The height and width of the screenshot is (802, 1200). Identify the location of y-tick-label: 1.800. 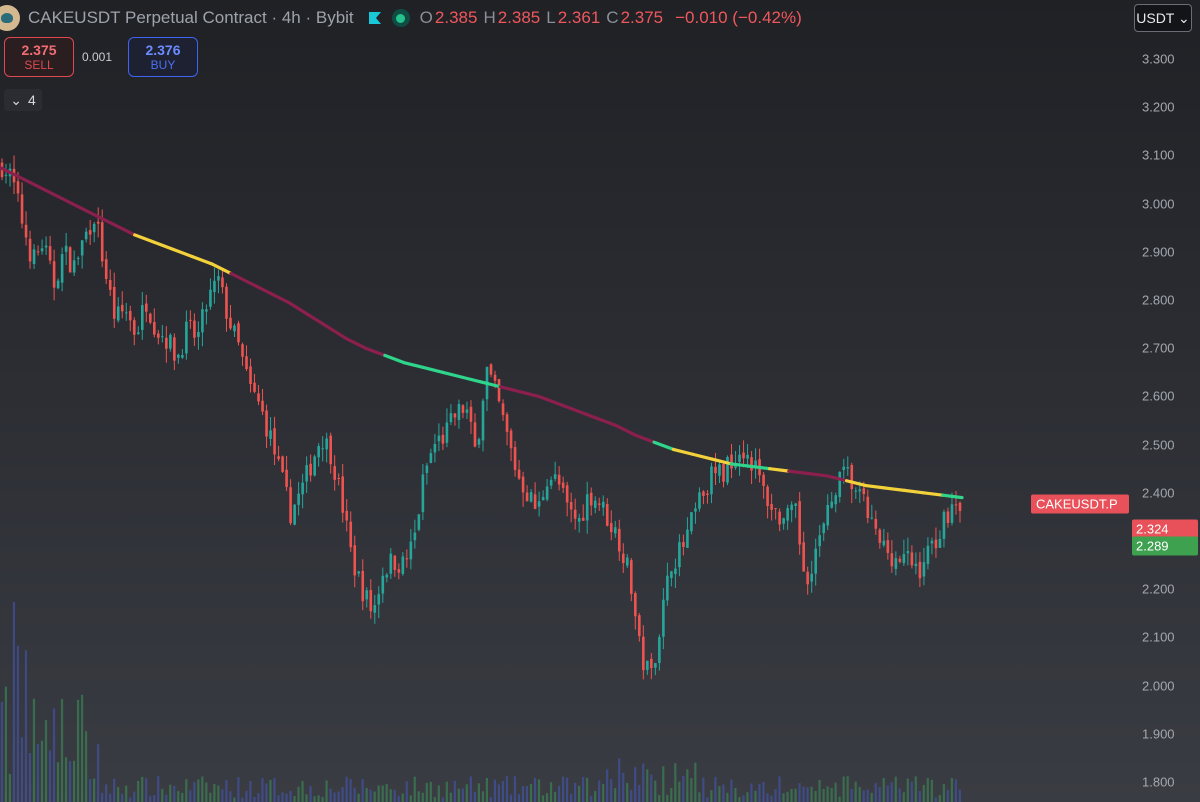
(1158, 782).